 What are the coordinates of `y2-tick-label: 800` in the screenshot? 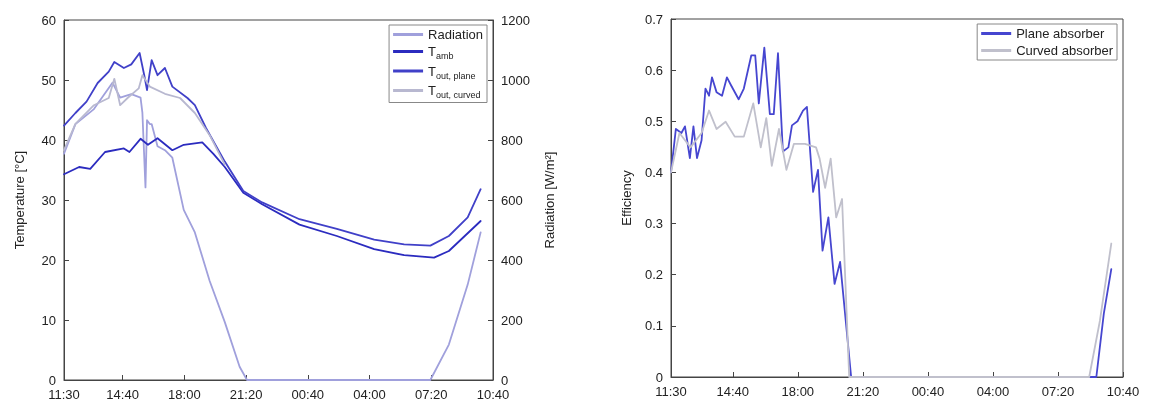 It's located at (512, 140).